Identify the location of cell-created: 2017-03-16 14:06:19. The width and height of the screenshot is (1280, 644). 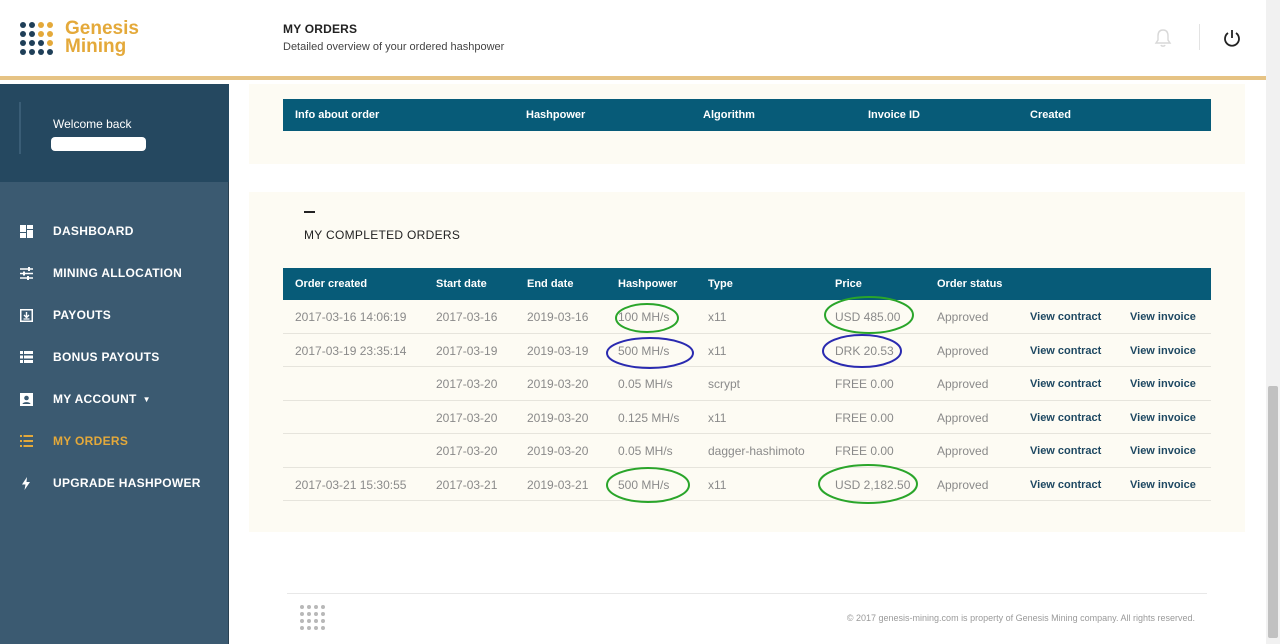
(351, 317).